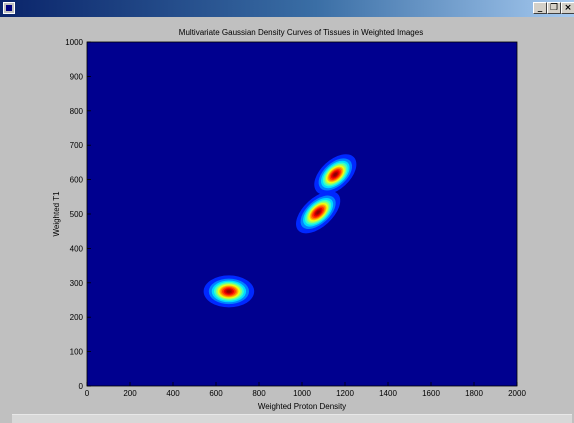 Image resolution: width=574 pixels, height=423 pixels. I want to click on y-tick-label: 300, so click(77, 283).